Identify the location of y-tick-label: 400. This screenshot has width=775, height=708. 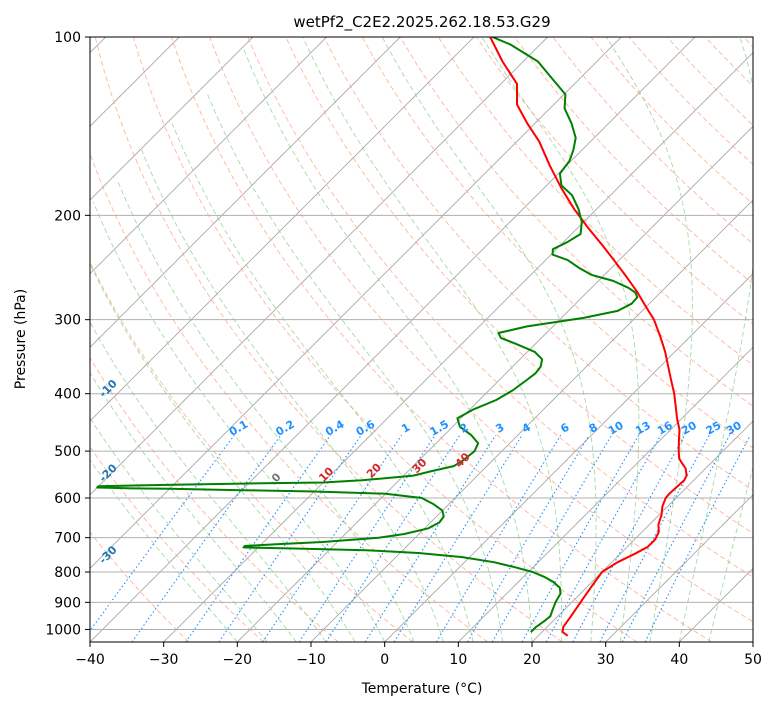
(67, 395).